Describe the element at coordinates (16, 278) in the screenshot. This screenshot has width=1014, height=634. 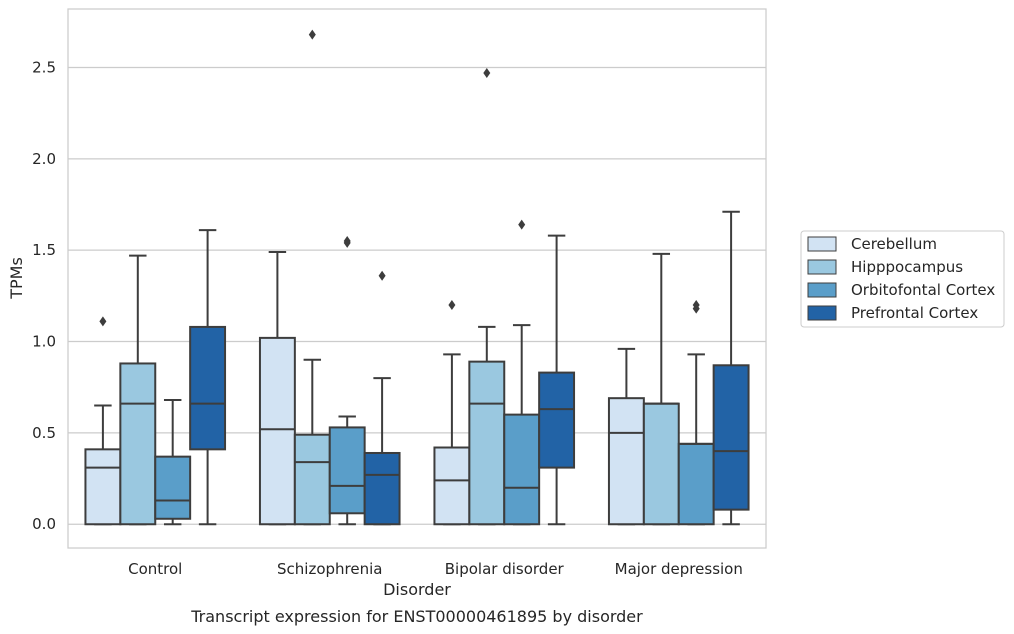
I see `y-axis-label: TPMs` at that location.